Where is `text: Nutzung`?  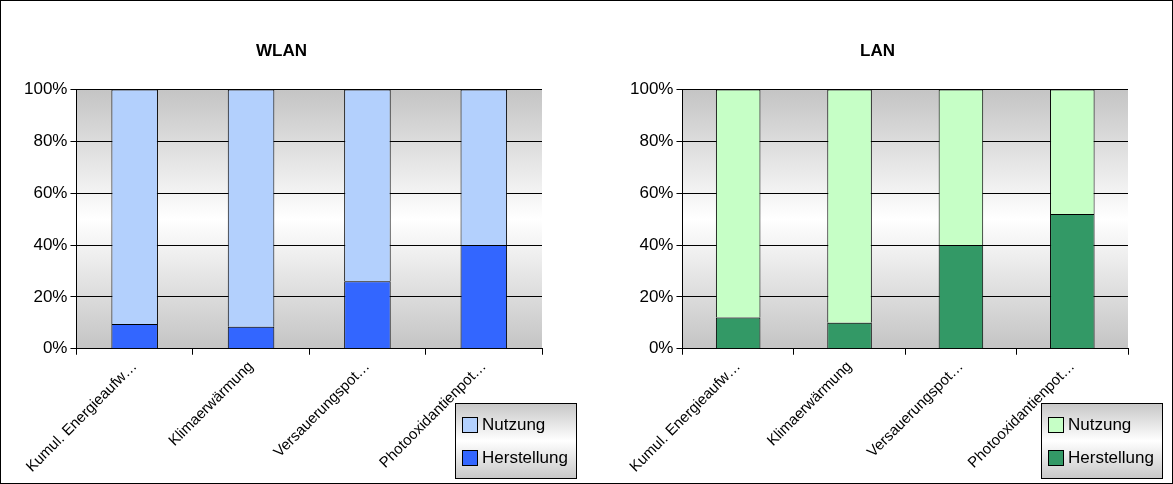 text: Nutzung is located at coordinates (514, 424).